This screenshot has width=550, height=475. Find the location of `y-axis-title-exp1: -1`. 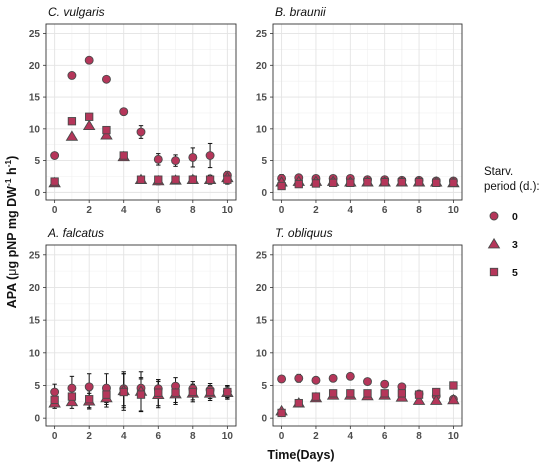

y-axis-title-exp1: -1 is located at coordinates (8, 182).